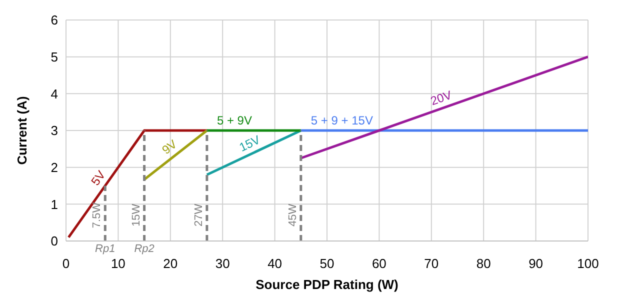 This screenshot has width=618, height=305. What do you see at coordinates (54, 167) in the screenshot?
I see `y-tick-label: 2` at bounding box center [54, 167].